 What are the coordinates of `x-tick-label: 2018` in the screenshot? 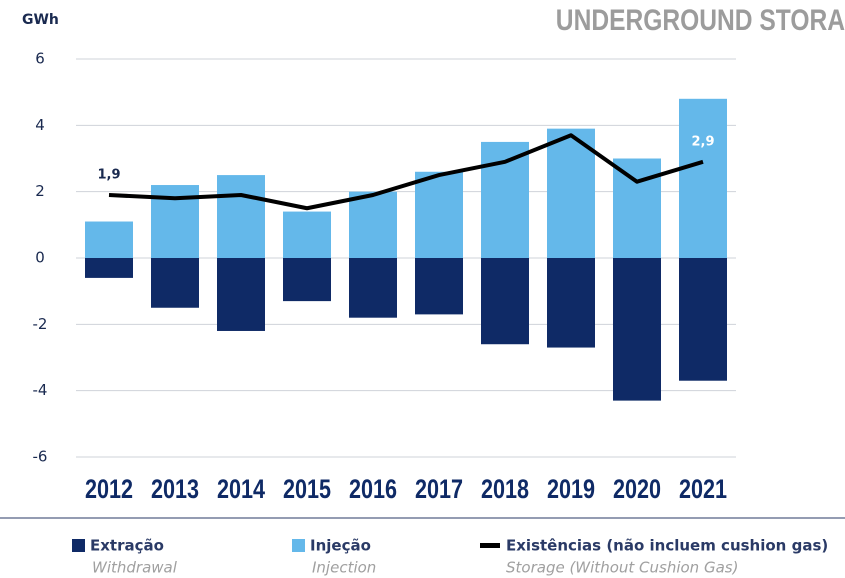 It's located at (505, 490).